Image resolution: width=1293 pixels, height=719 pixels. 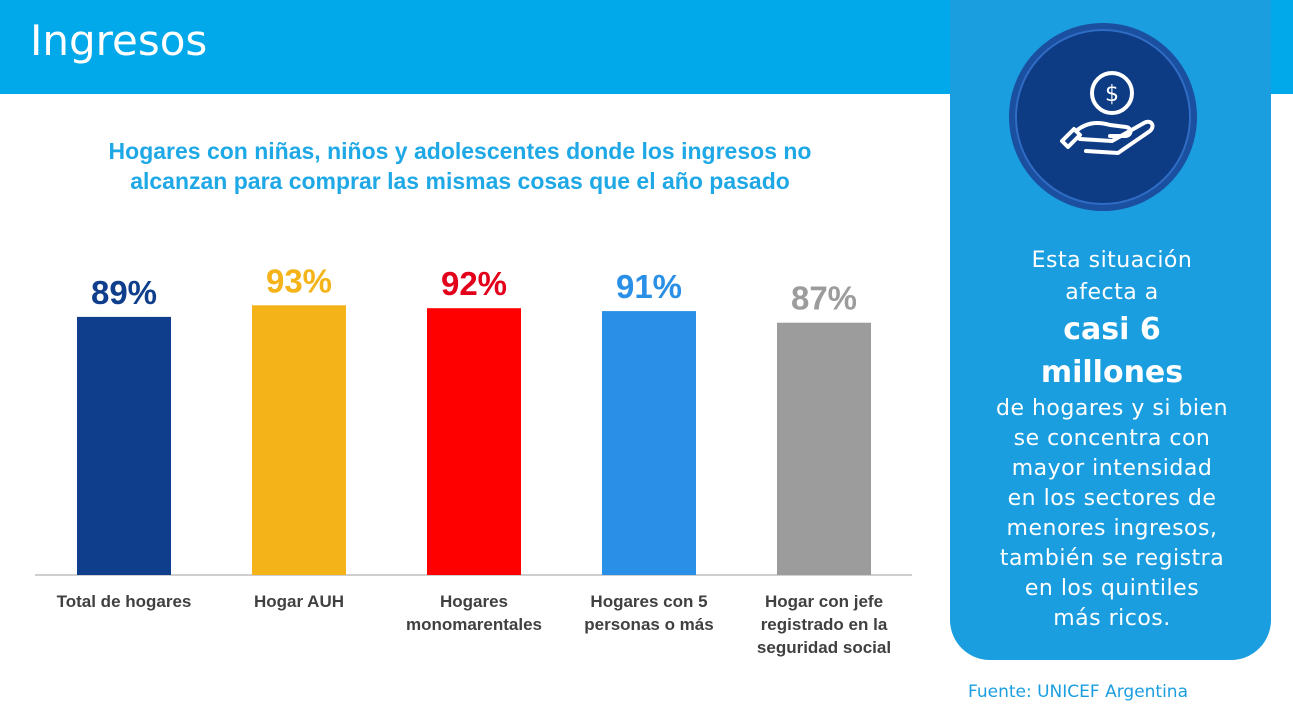 What do you see at coordinates (299, 280) in the screenshot?
I see `data-label: 93%` at bounding box center [299, 280].